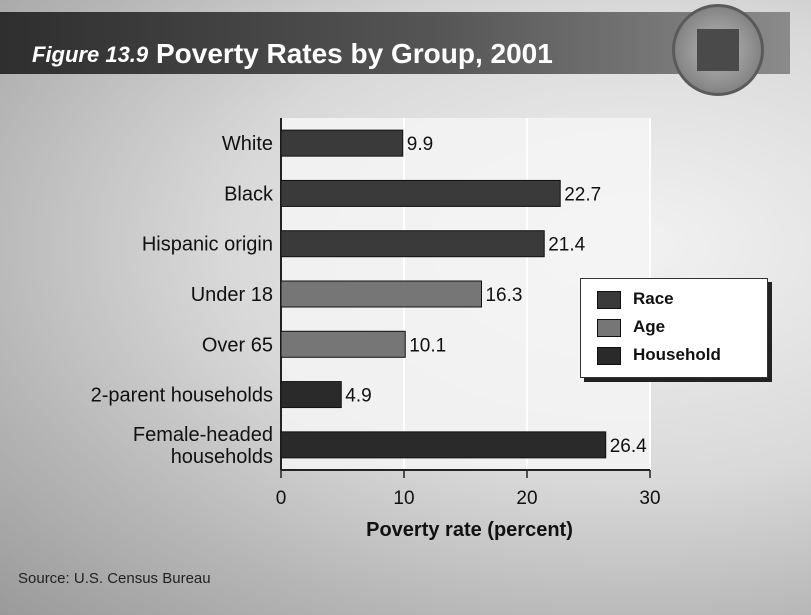 The width and height of the screenshot is (811, 615). What do you see at coordinates (427, 345) in the screenshot?
I see `bar-value-label: 10.1` at bounding box center [427, 345].